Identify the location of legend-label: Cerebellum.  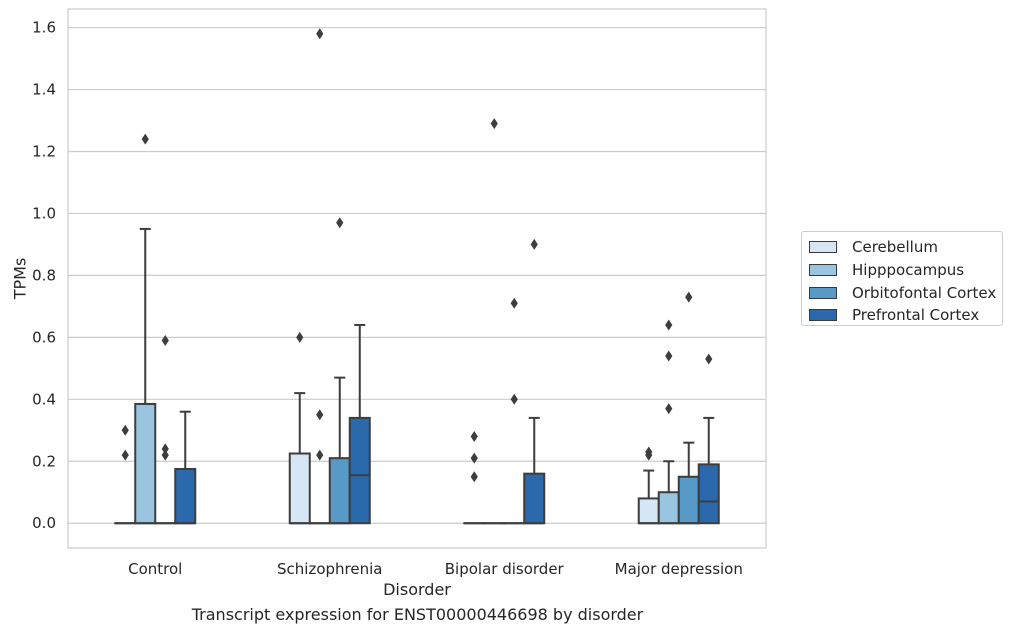
(895, 247).